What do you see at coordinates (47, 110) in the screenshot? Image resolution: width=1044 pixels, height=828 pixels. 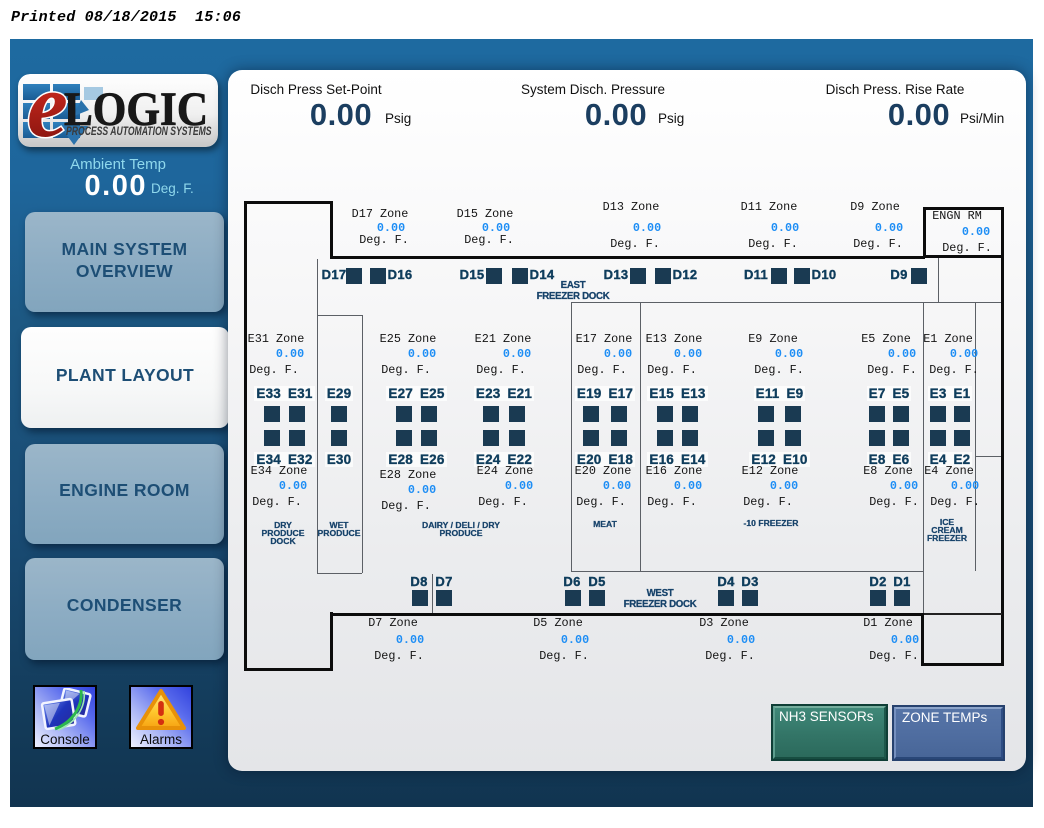 I see `svg-text: e` at bounding box center [47, 110].